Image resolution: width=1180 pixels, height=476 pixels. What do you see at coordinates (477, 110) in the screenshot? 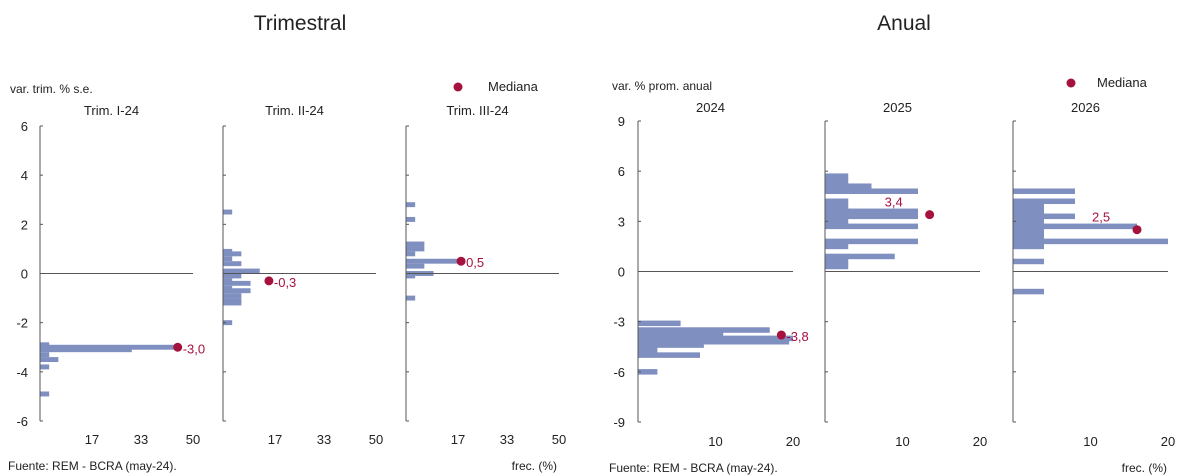
I see `panel-title: Trim. III-24` at bounding box center [477, 110].